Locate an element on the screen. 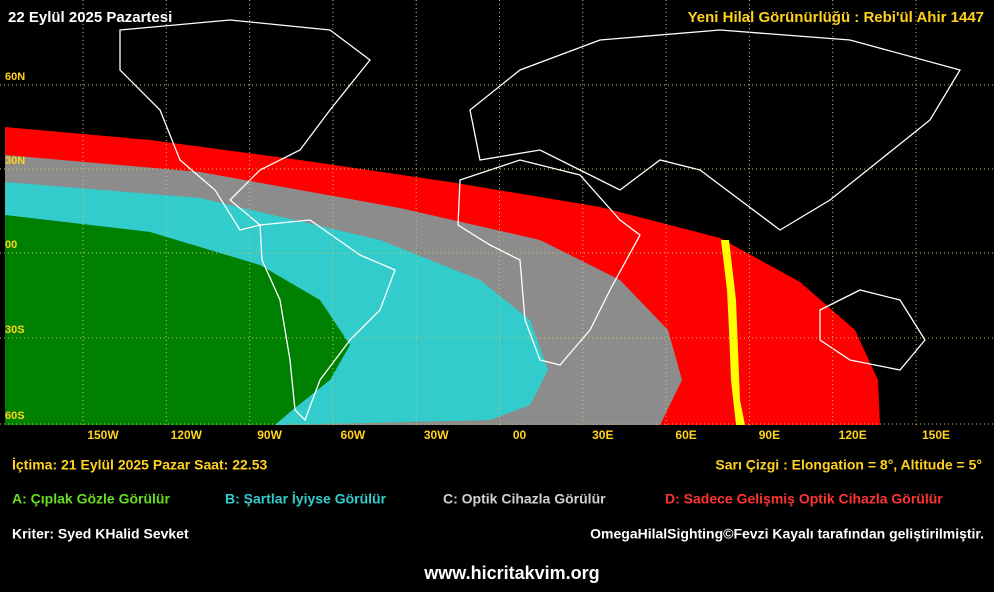 The height and width of the screenshot is (592, 994). conjunction: İçtima: 21 Eylül 2025 Pazar Saat: 22.53 is located at coordinates (139, 465).